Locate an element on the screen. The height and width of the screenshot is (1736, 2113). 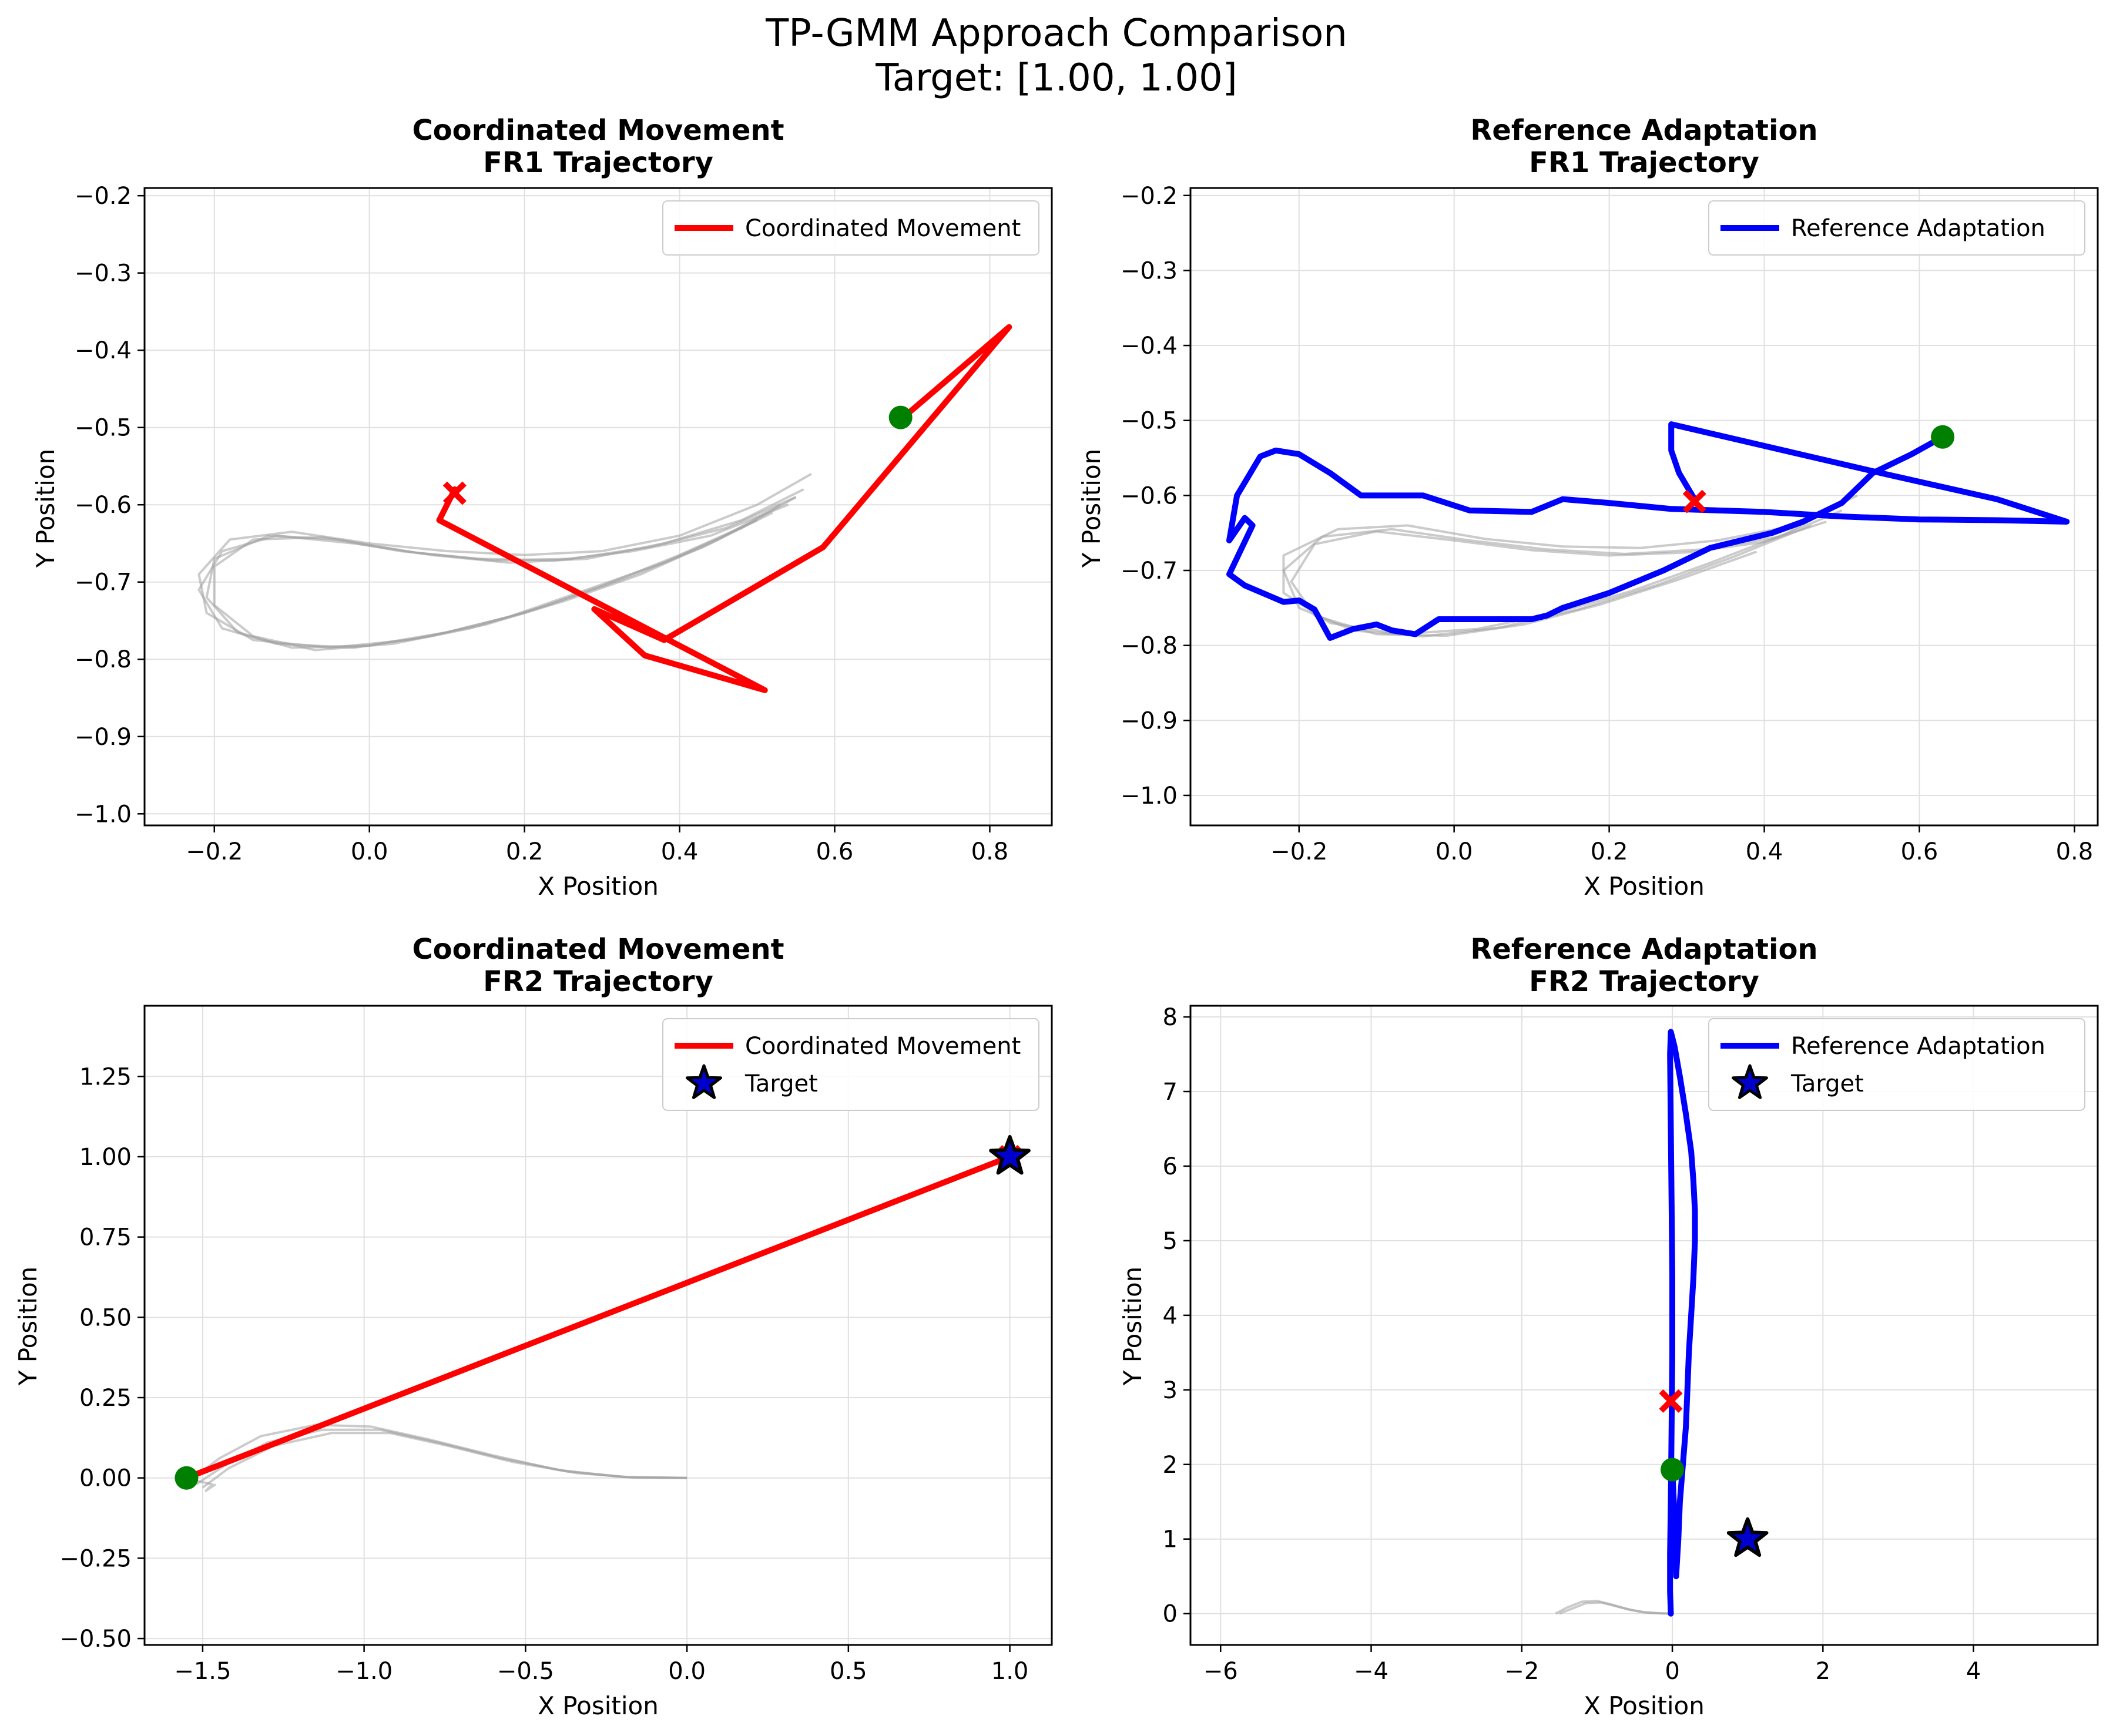
x-tick-label: 0.8 is located at coordinates (2075, 851).